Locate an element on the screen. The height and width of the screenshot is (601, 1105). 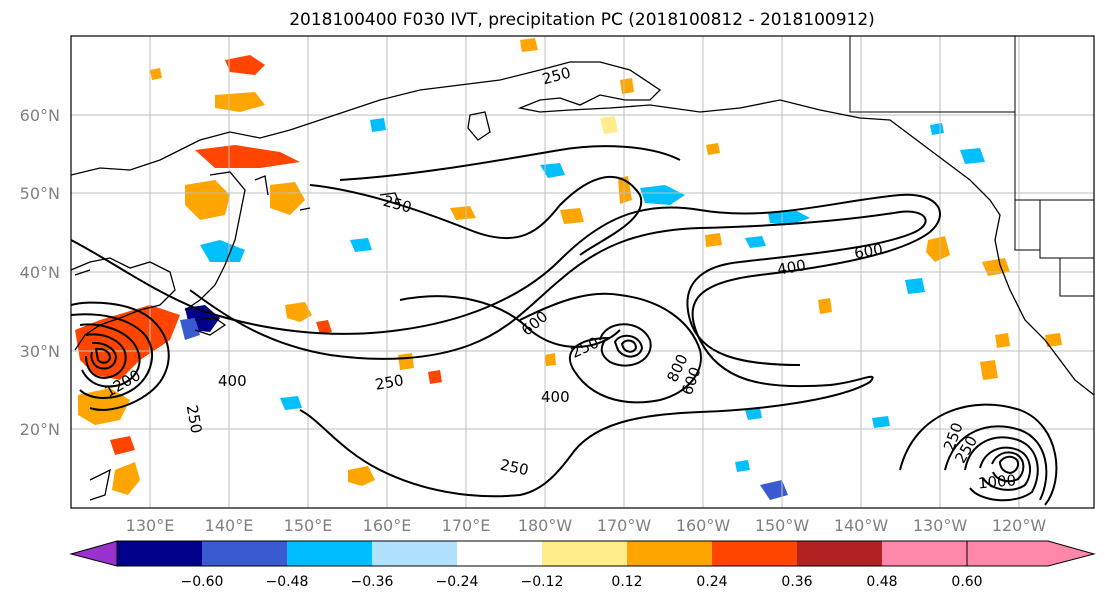
colorbar-extend-high-tip is located at coordinates (1031, 553).